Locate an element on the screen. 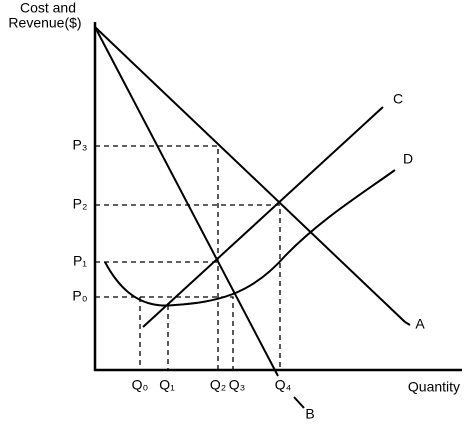  price-label: P₂ is located at coordinates (80, 204).